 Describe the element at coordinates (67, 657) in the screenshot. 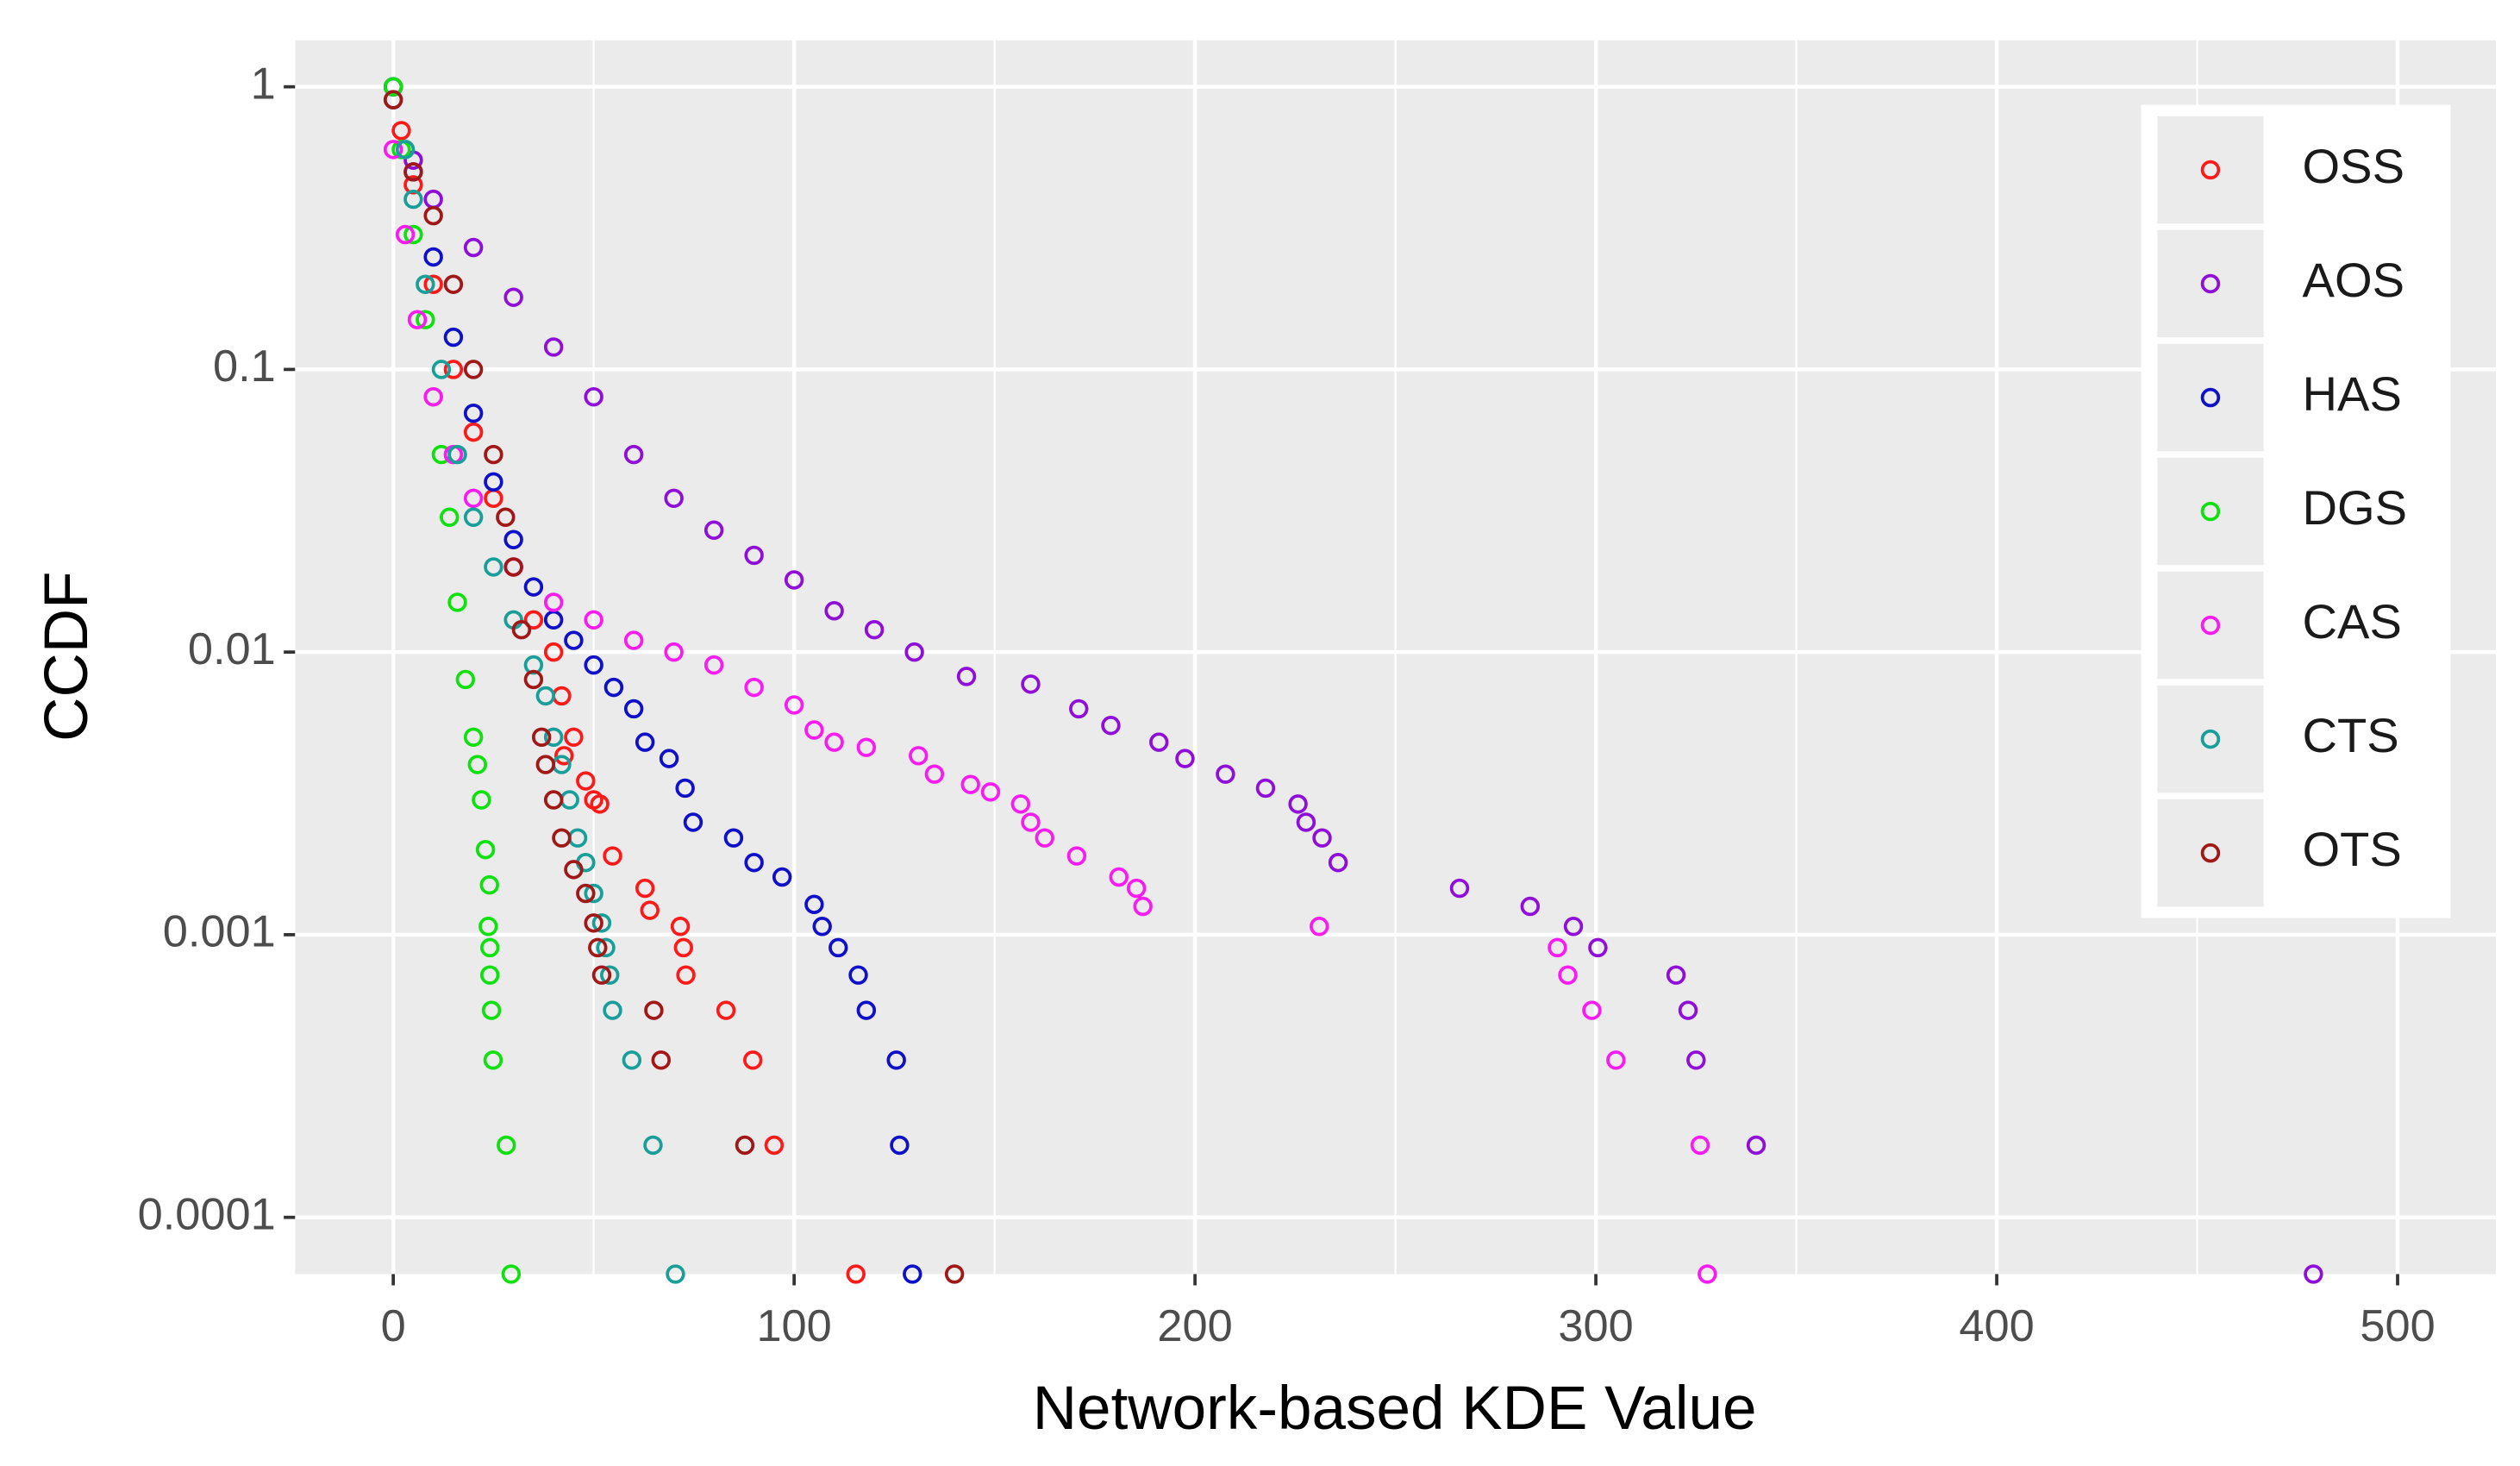

I see `y-axis-title: CCDF` at that location.